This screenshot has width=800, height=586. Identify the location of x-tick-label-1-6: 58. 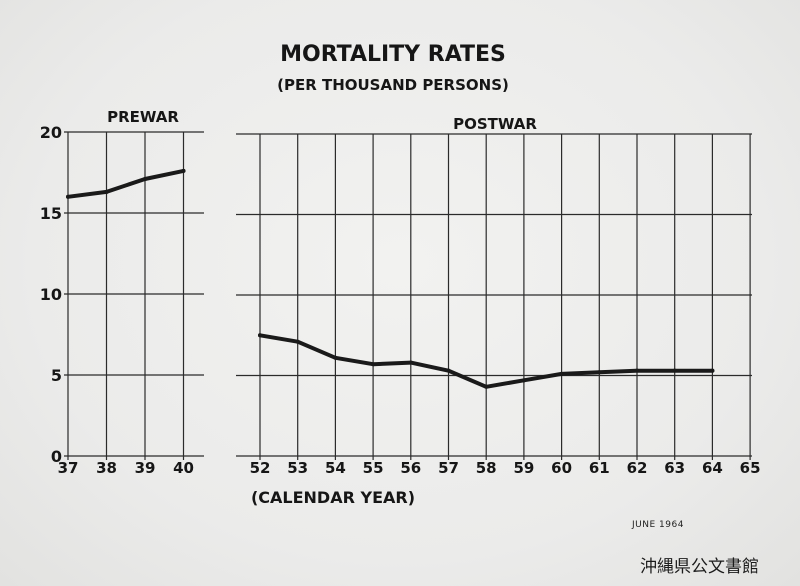
(486, 468).